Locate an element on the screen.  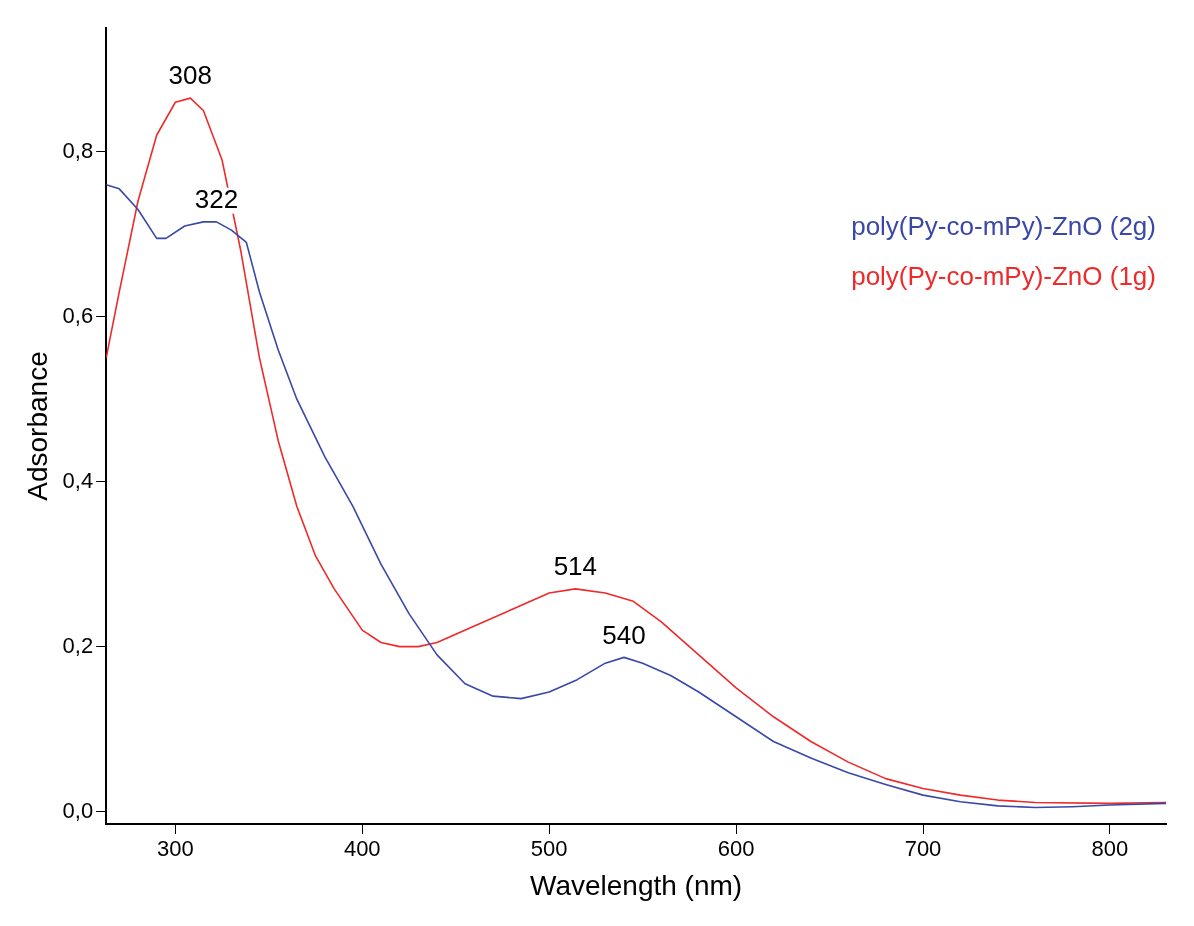
y-tick-label: 0,2 is located at coordinates (78, 645).